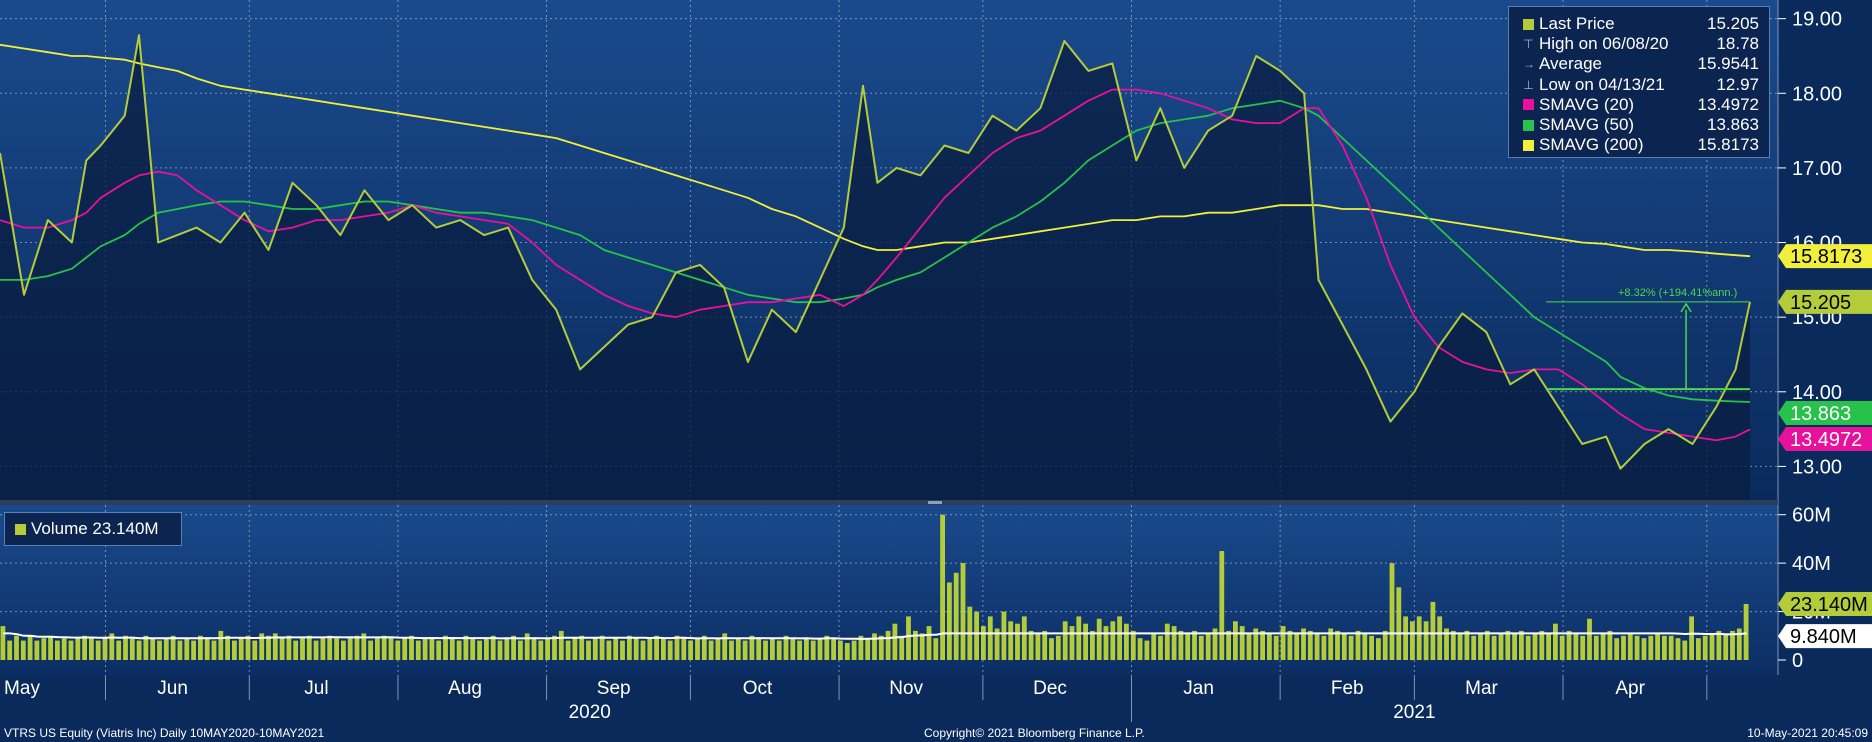  I want to click on month-label: Feb, so click(1347, 688).